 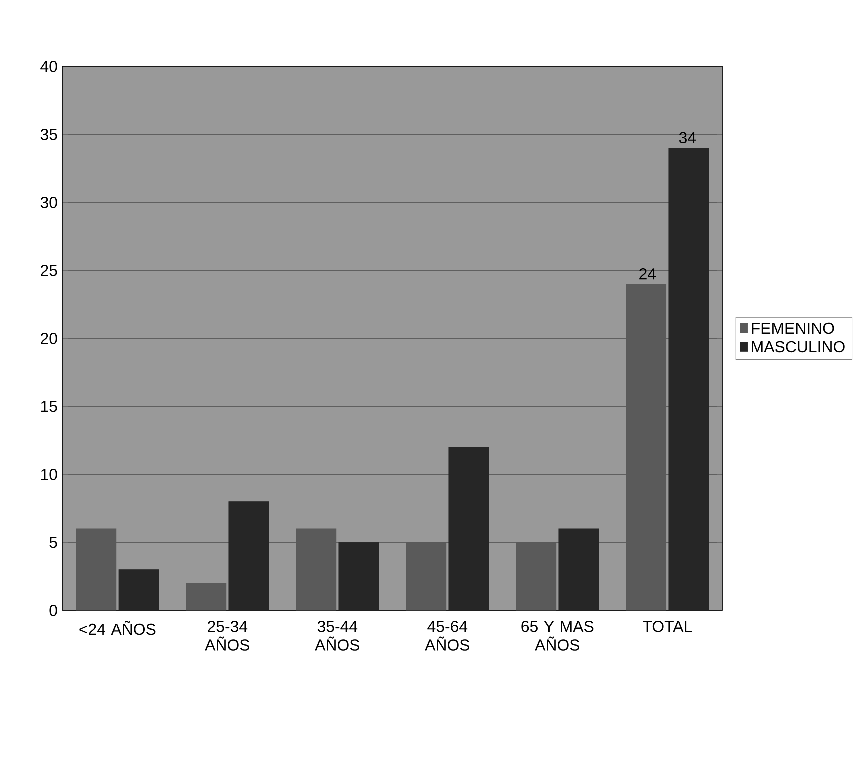 I want to click on x-tick-label: 35-44 AÑOS, so click(x=337, y=635).